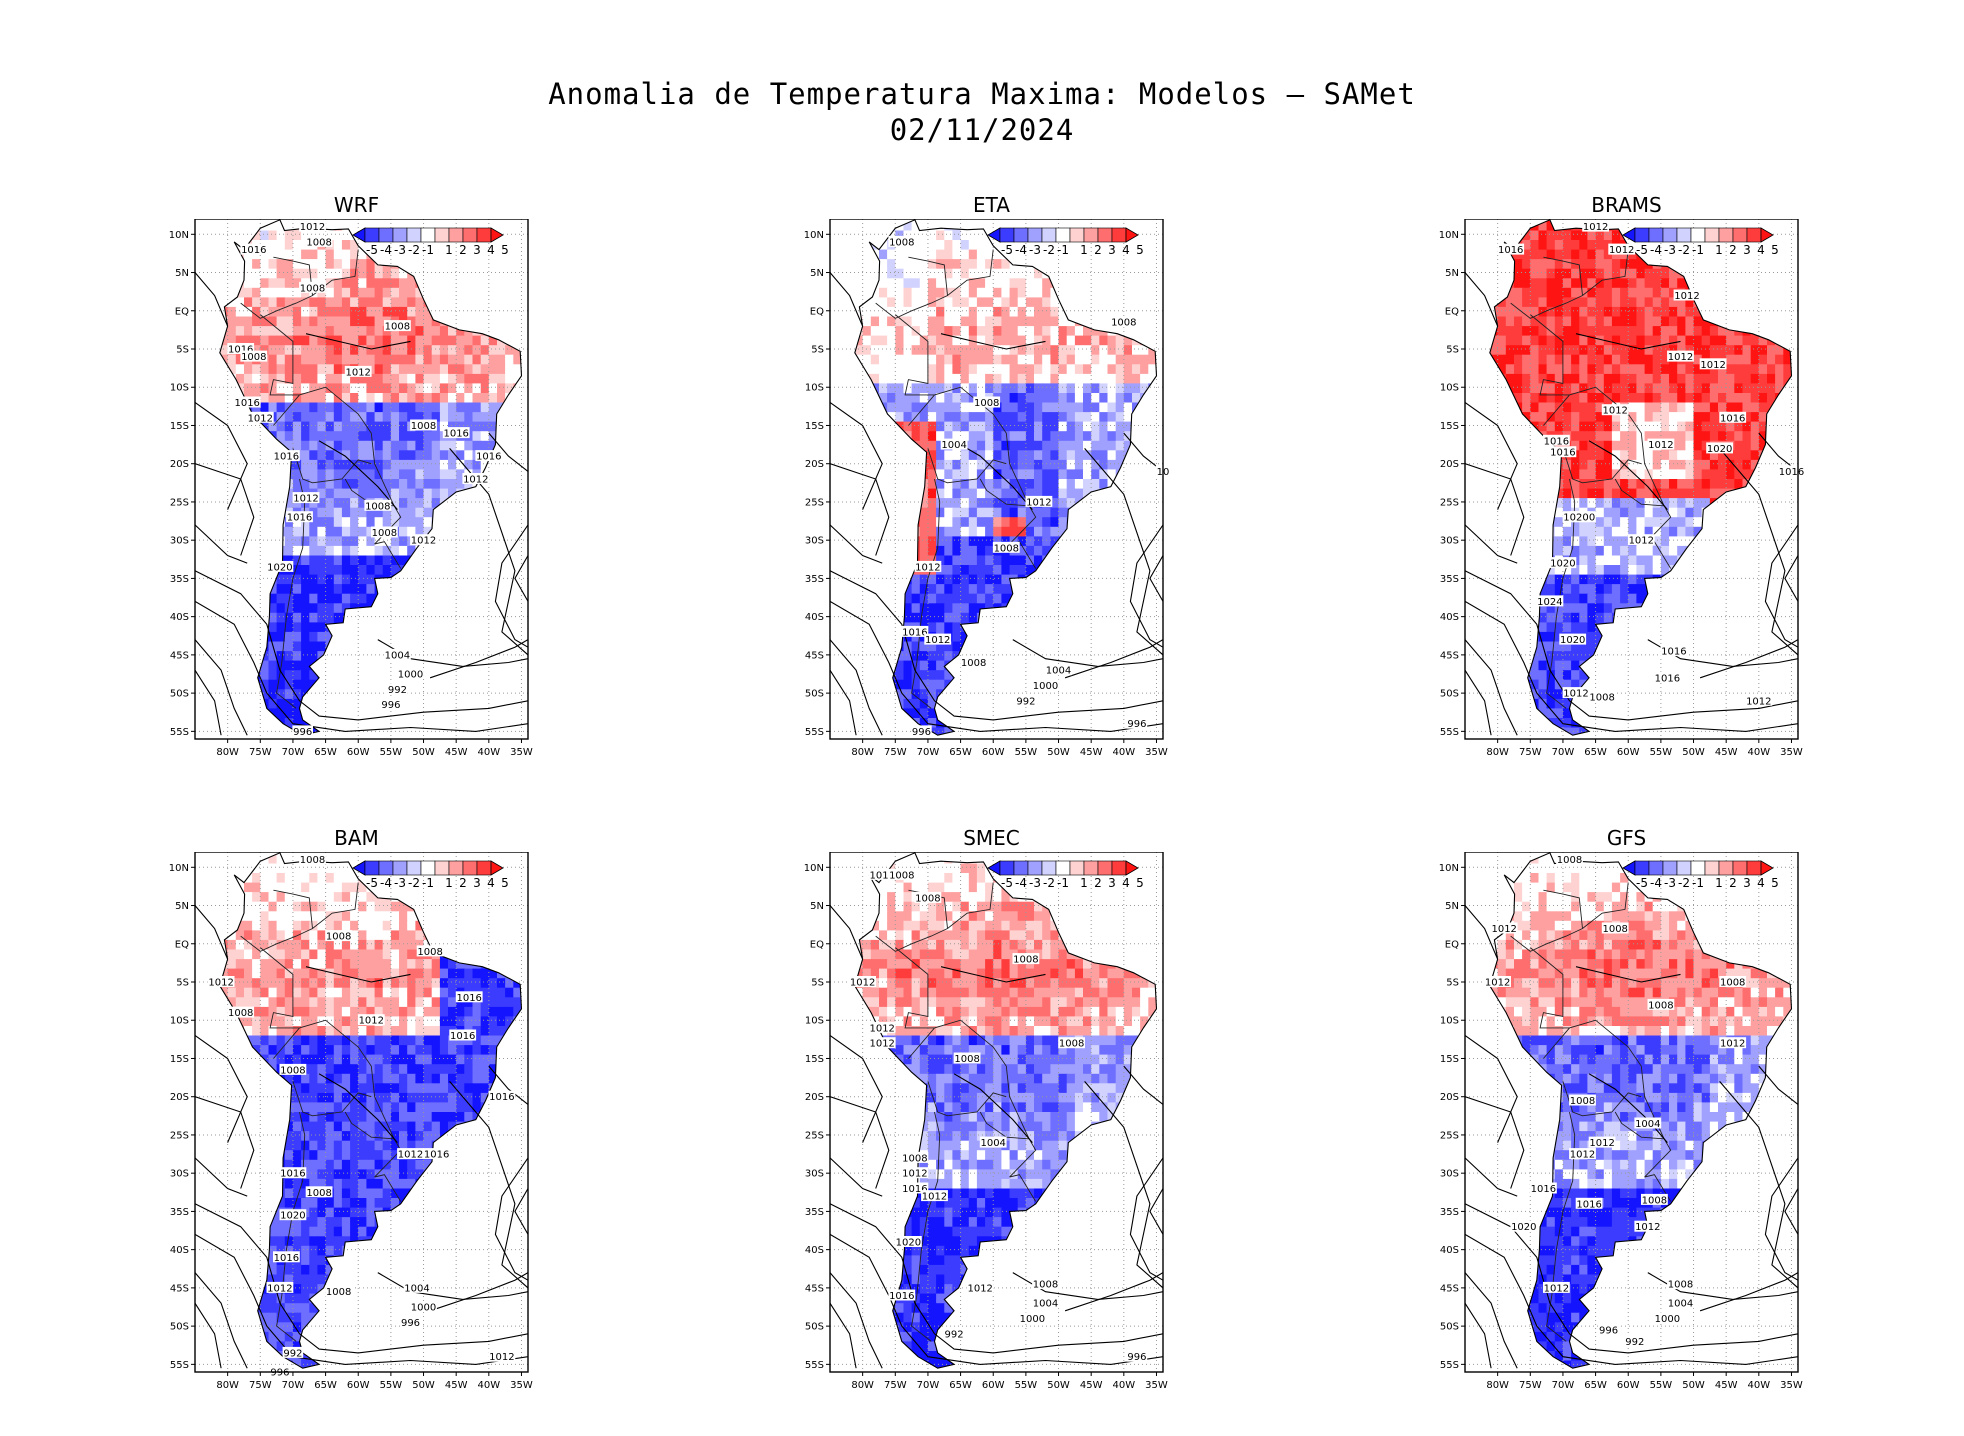 The width and height of the screenshot is (1964, 1436). What do you see at coordinates (1004, 492) in the screenshot?
I see `border-line` at bounding box center [1004, 492].